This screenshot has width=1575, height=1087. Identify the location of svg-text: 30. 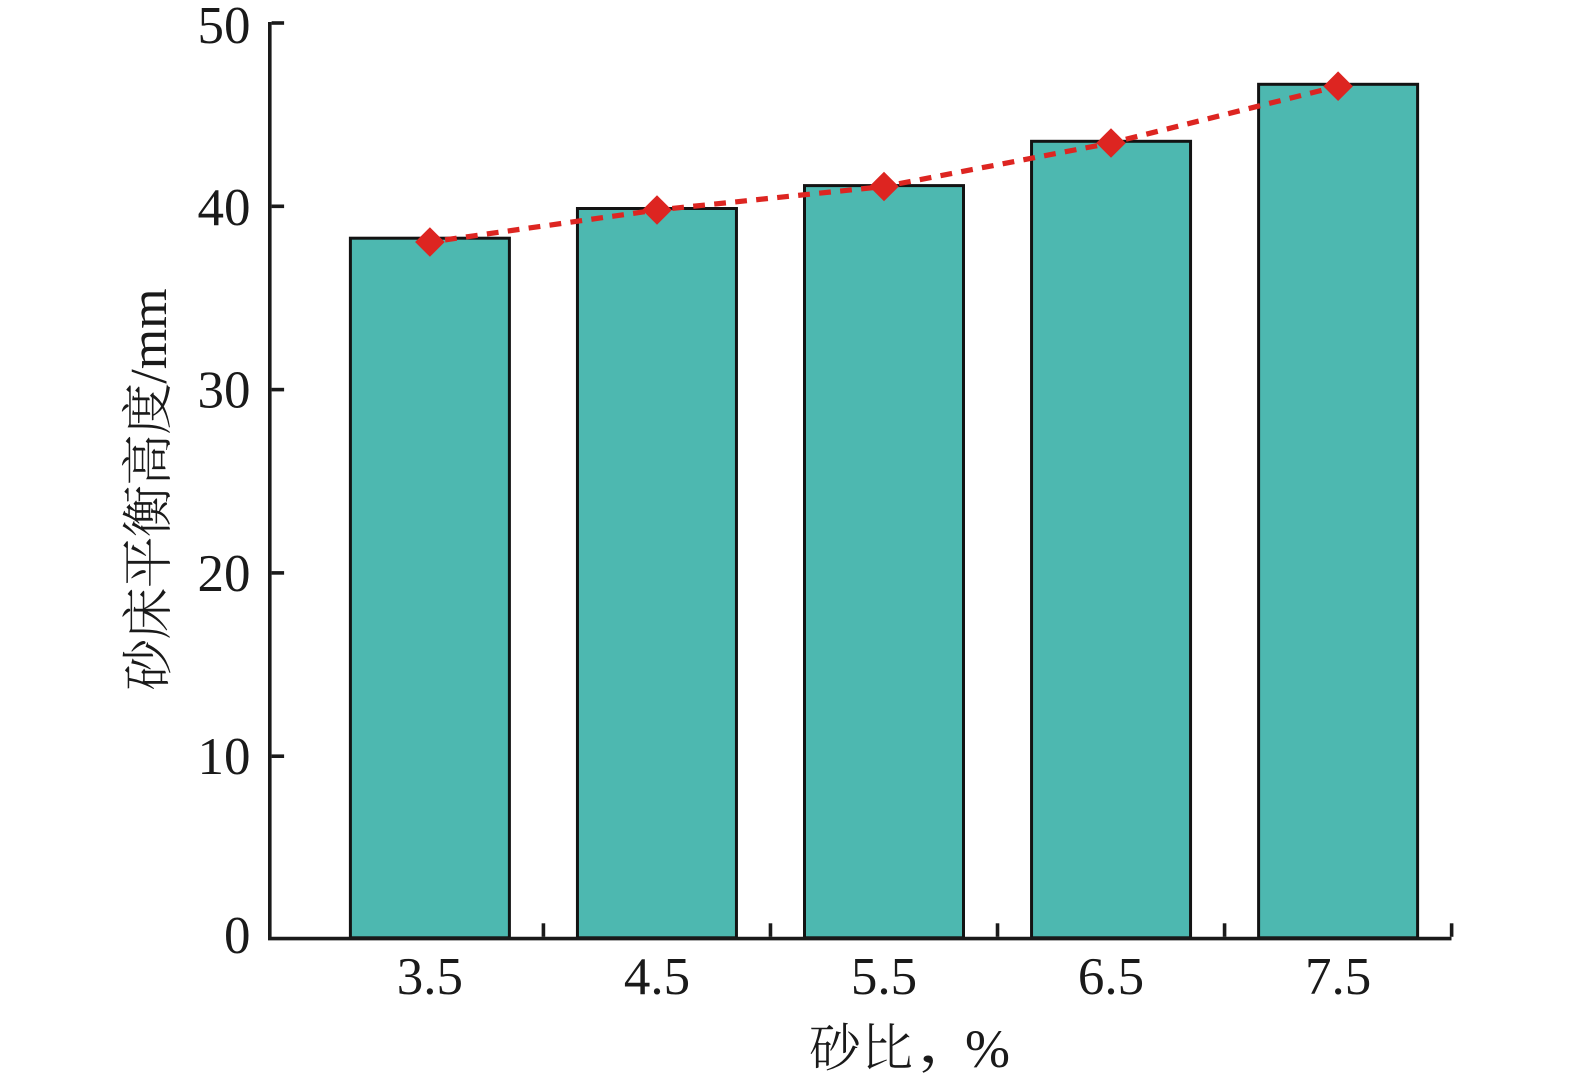
(224, 391).